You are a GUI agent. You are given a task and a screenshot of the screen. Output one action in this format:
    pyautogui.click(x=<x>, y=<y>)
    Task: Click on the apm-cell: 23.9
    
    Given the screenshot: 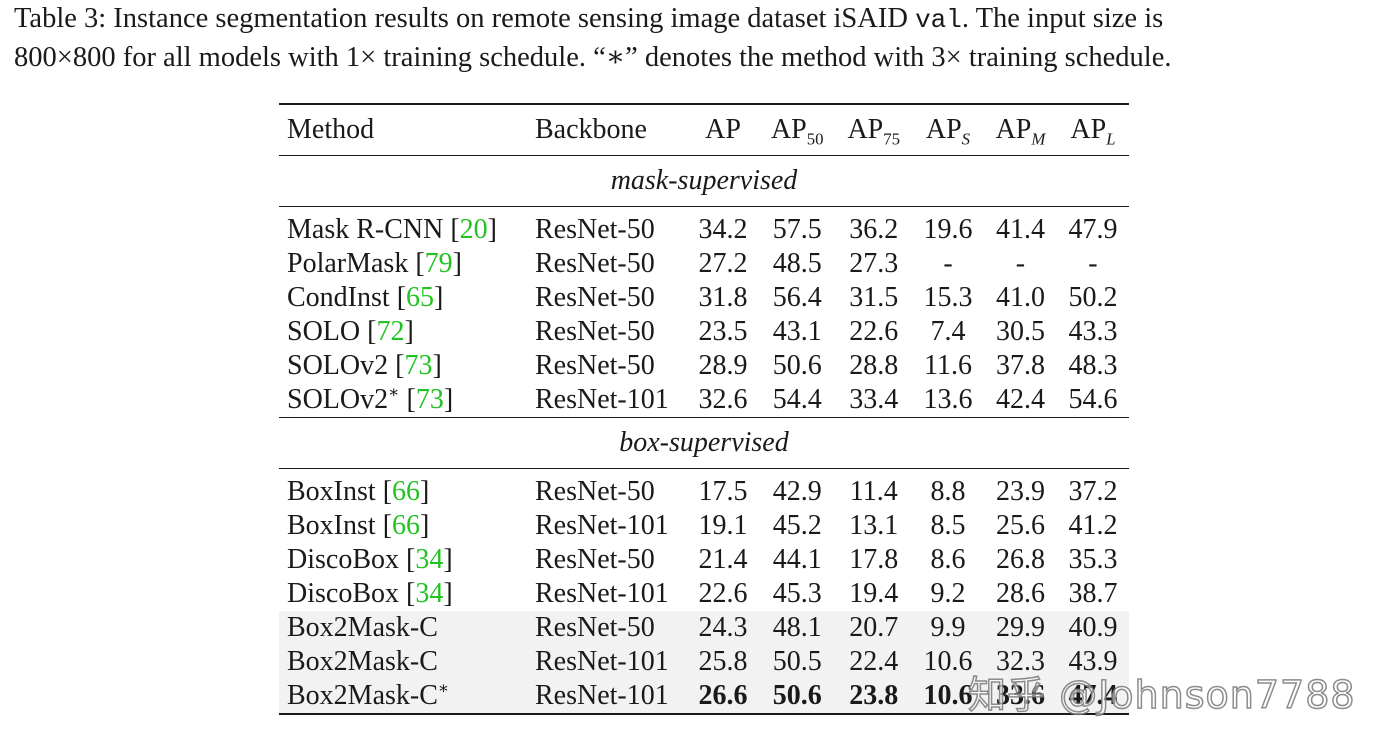 What is the action you would take?
    pyautogui.click(x=1020, y=491)
    